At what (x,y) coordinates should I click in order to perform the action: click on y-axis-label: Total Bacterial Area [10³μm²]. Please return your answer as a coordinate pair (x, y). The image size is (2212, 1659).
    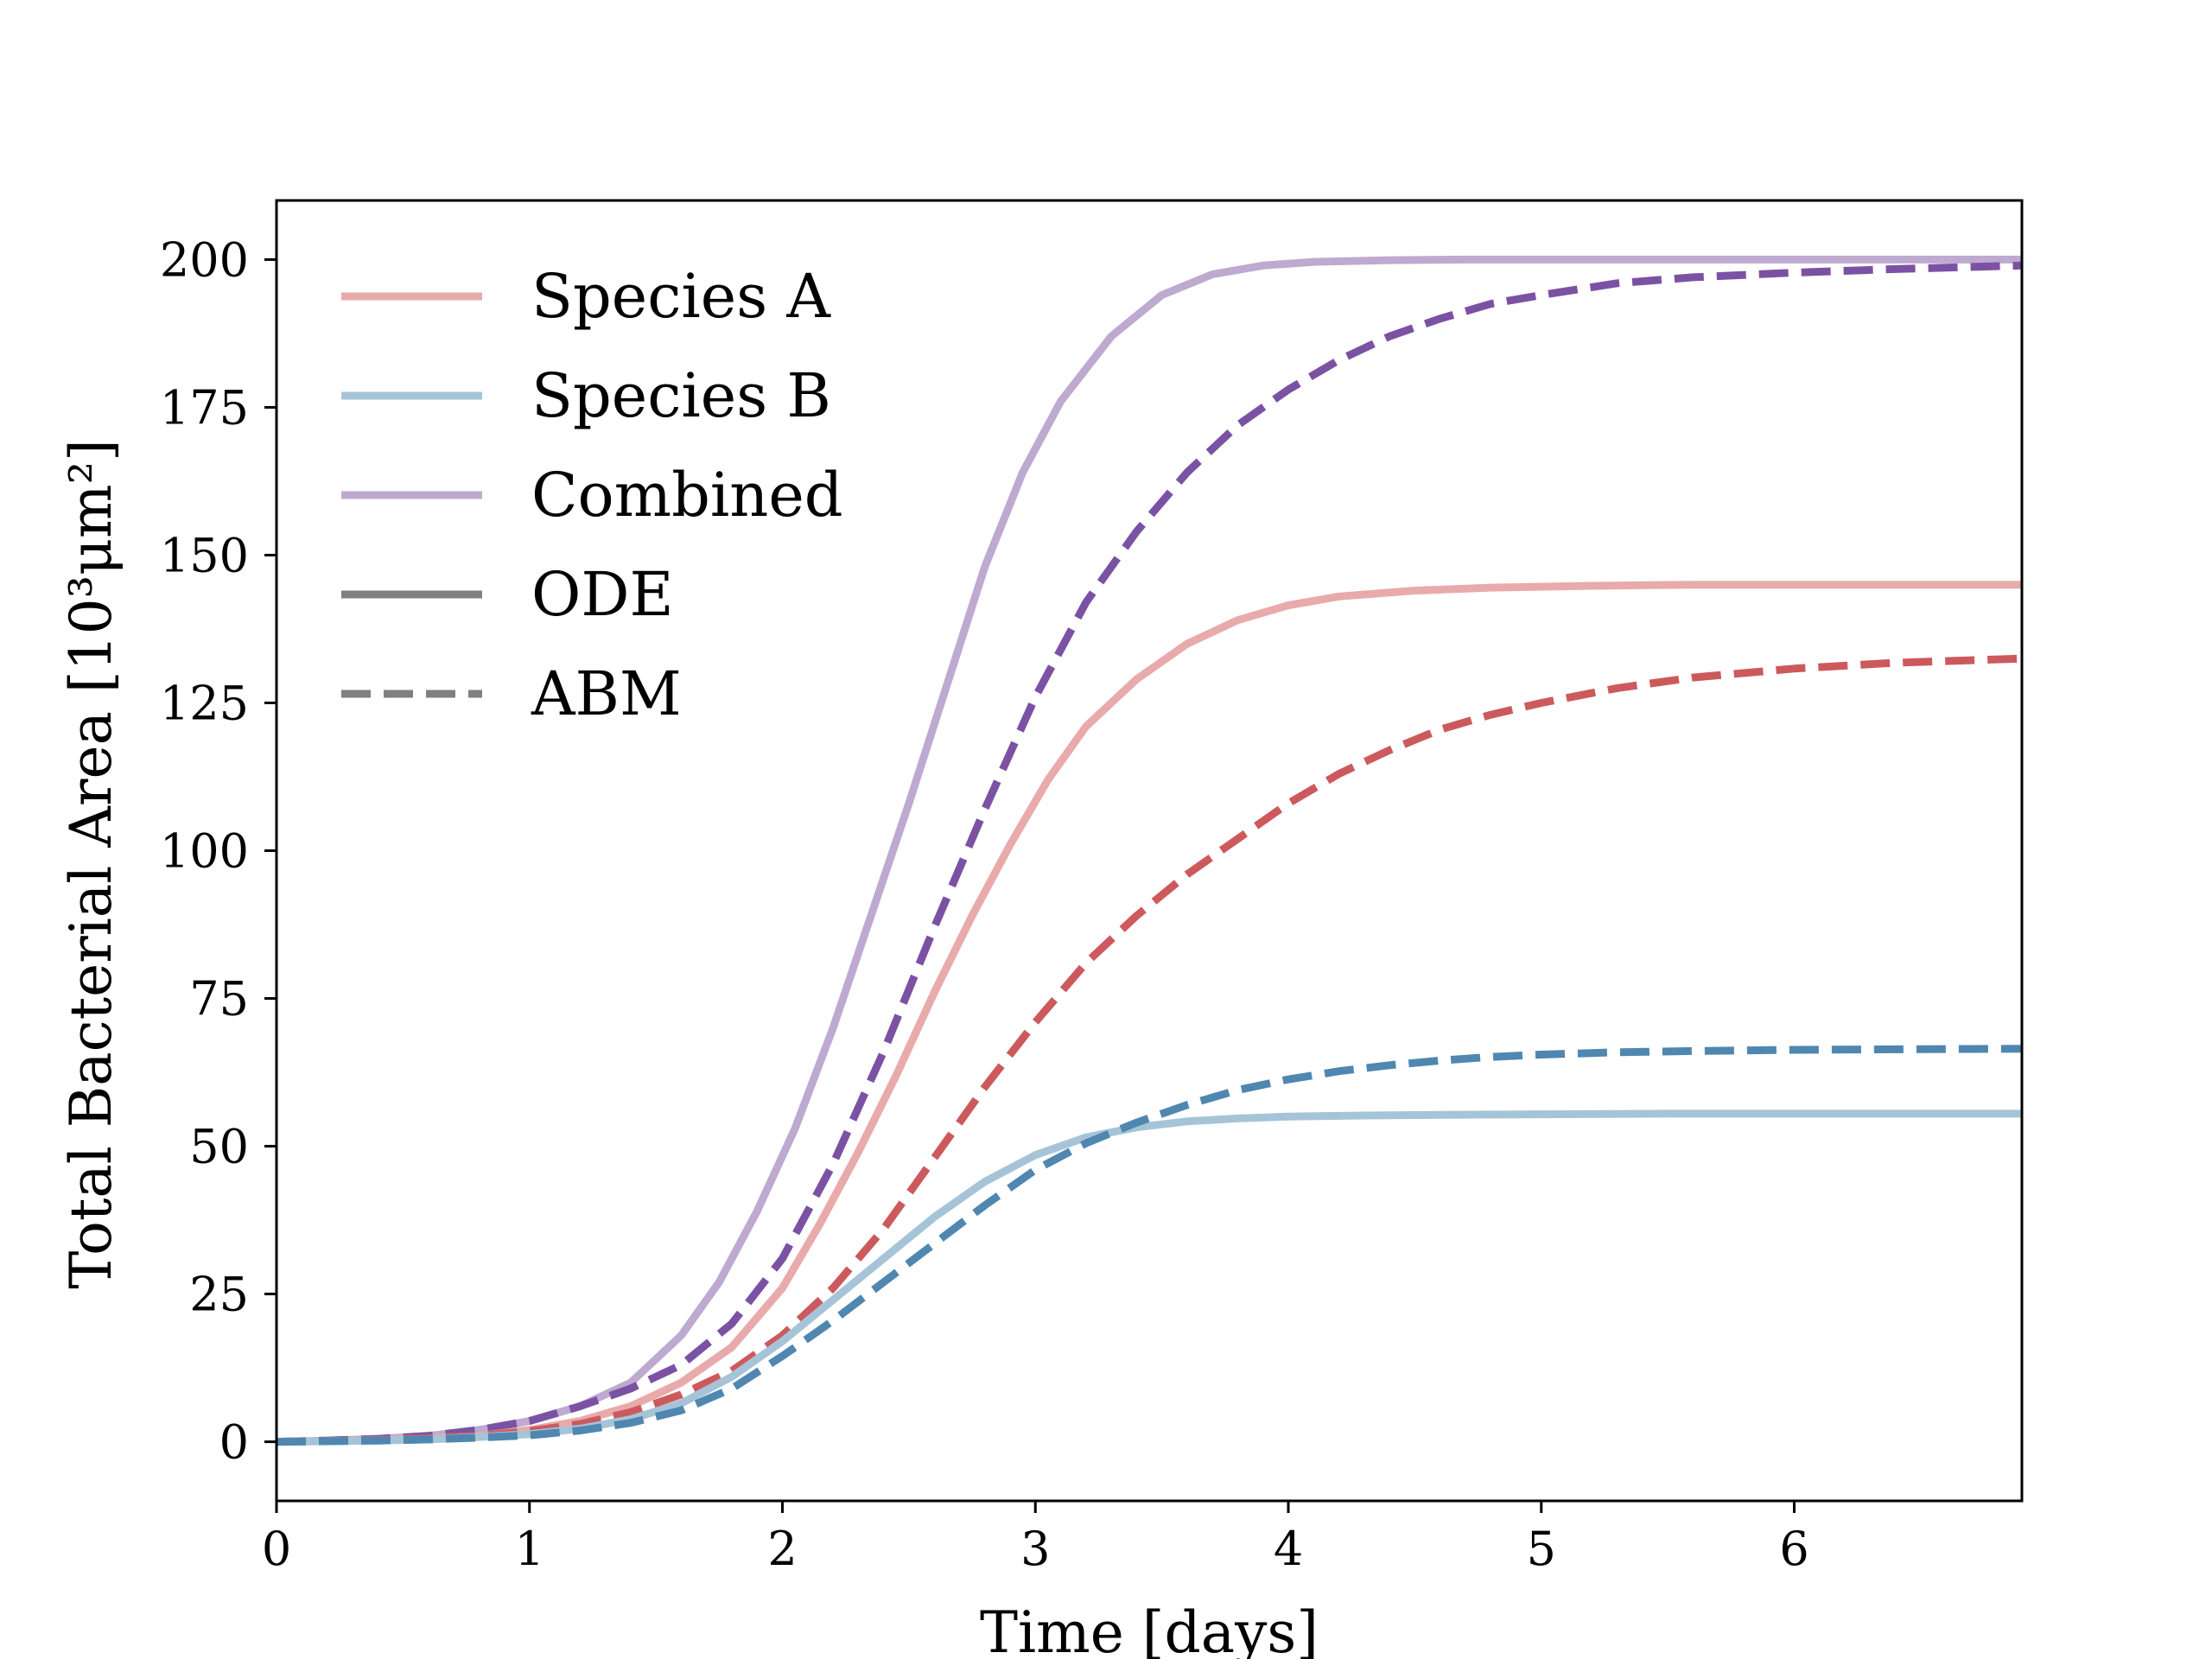
    Looking at the image, I should click on (91, 864).